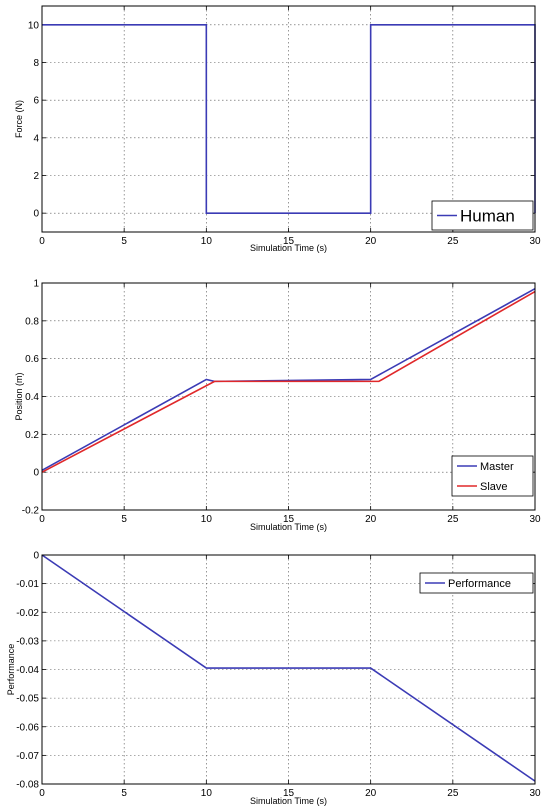 This screenshot has height=808, width=553. What do you see at coordinates (494, 487) in the screenshot?
I see `legend-label-slave: Slave` at bounding box center [494, 487].